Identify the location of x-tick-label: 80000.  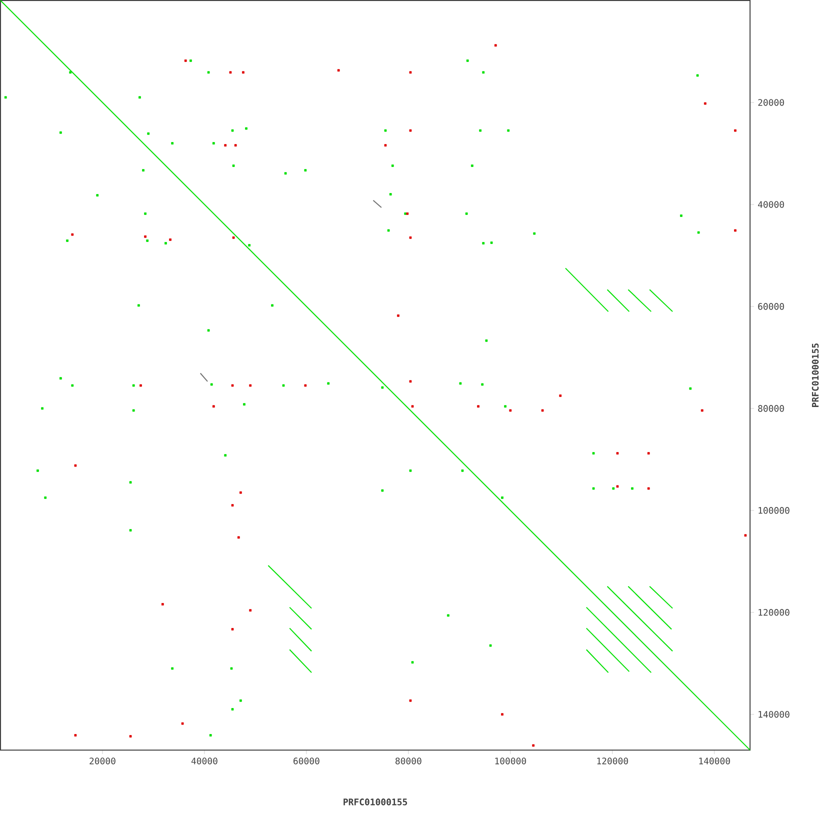
(409, 761).